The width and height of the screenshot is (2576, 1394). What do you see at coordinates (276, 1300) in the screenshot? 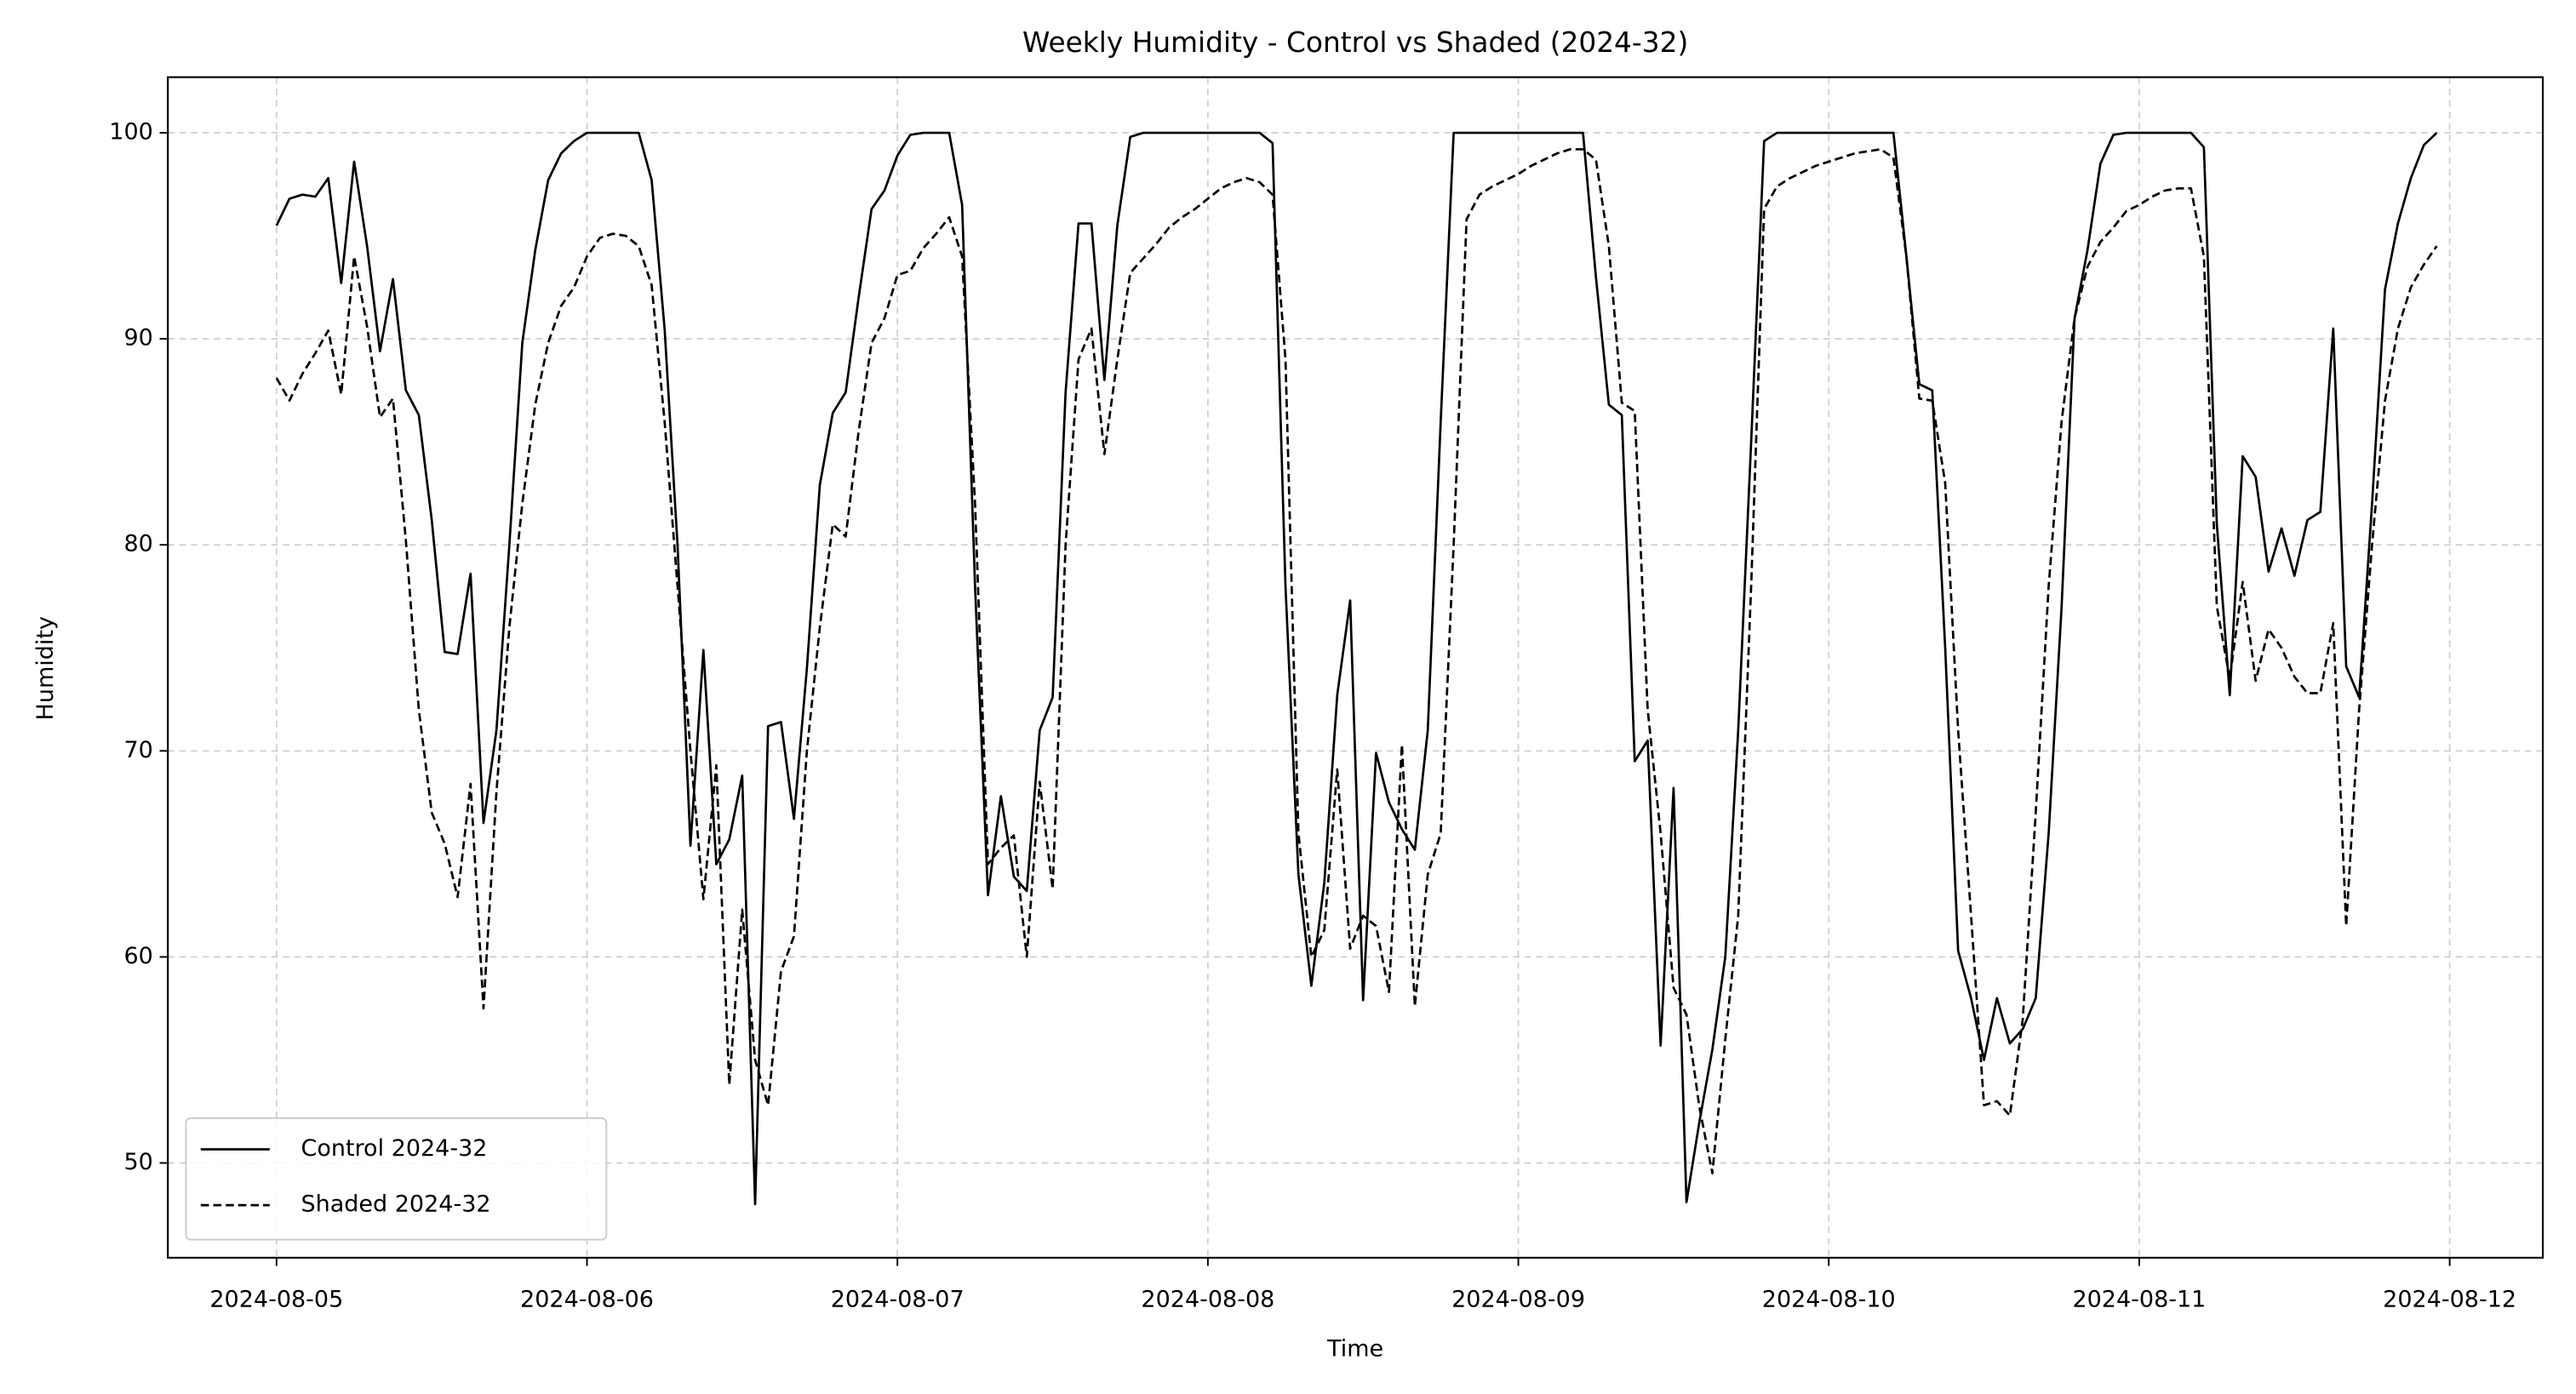
I see `x-tick-label: 2024-08-05` at bounding box center [276, 1300].